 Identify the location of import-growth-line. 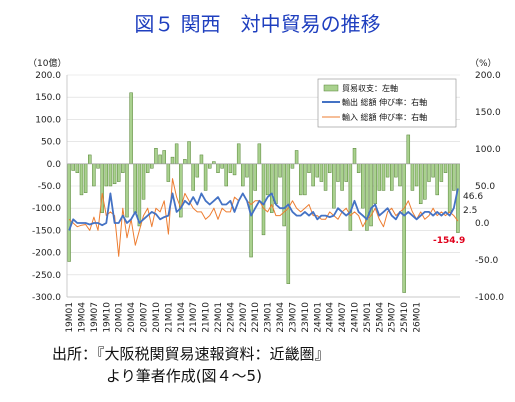
(263, 217).